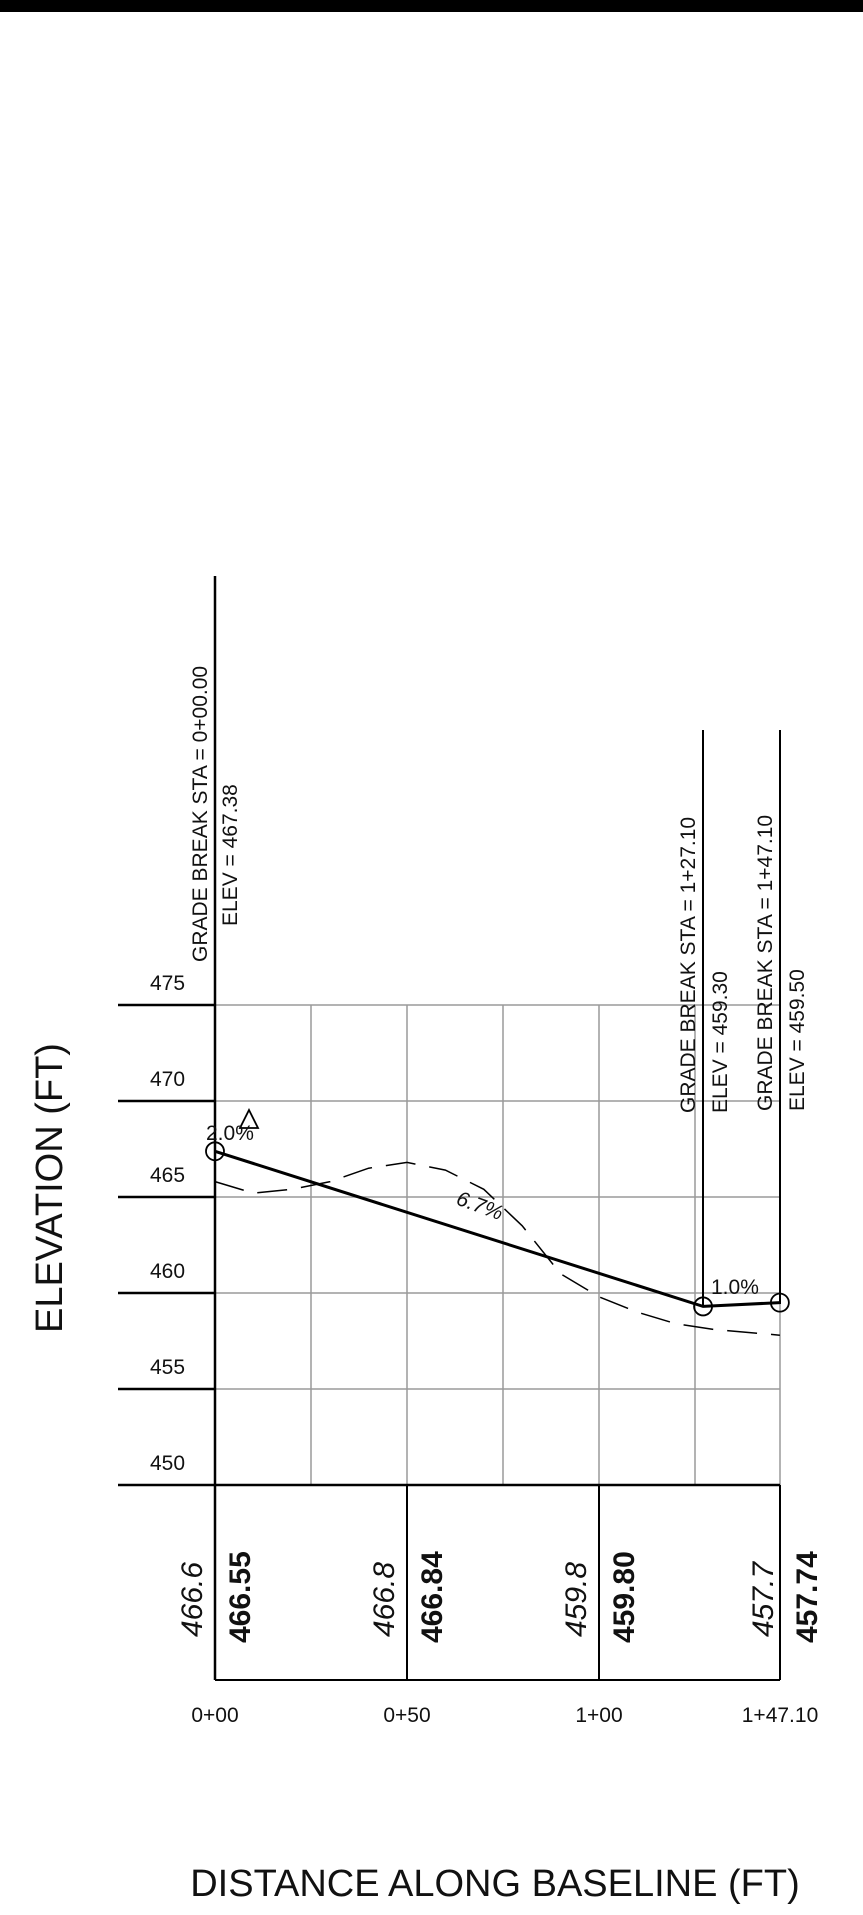  I want to click on slope-label-3: 1.0%, so click(735, 1287).